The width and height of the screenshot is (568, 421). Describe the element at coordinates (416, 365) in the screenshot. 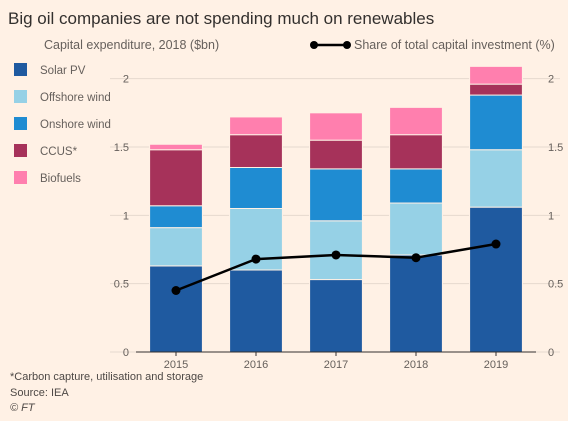

I see `x-tick-label: 2018` at that location.